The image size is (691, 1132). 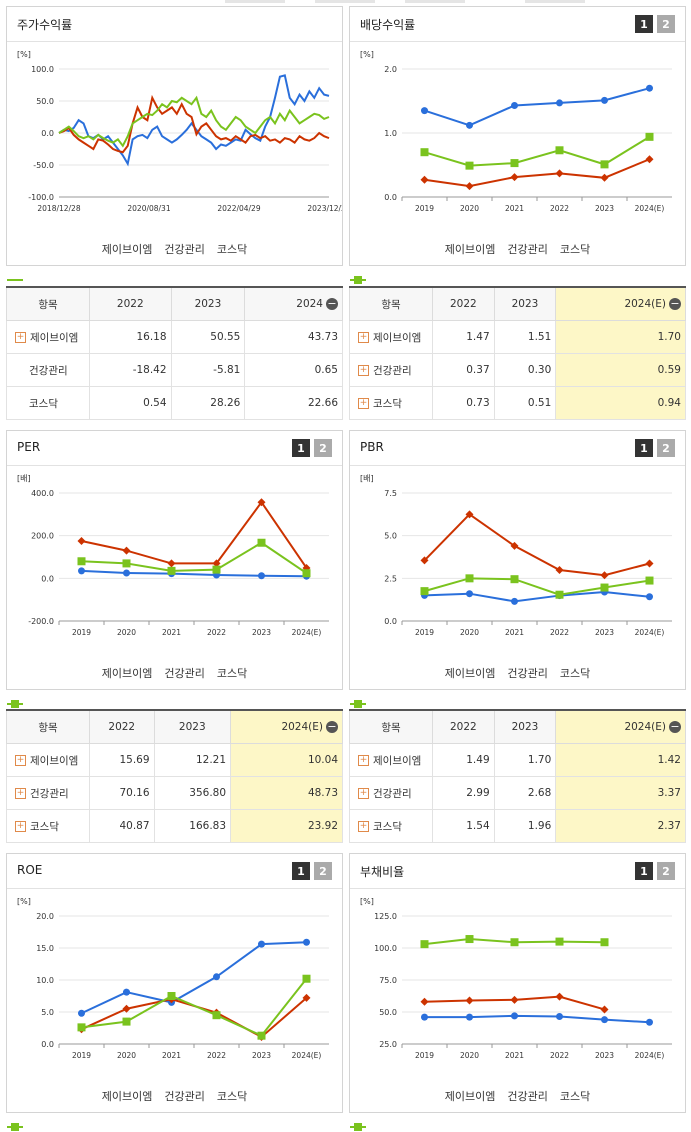 I want to click on y-tick-label: 100.0, so click(x=385, y=948).